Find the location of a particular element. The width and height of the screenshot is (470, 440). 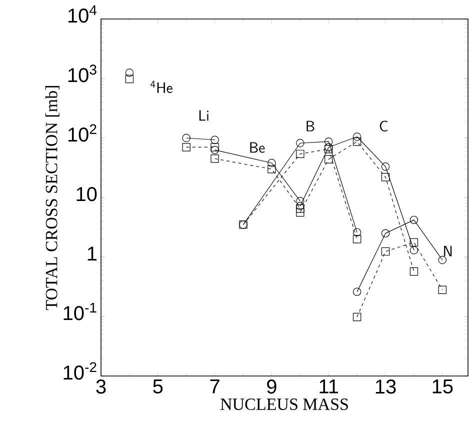

y-tick-label: 10$^{4}$ is located at coordinates (82, 14).